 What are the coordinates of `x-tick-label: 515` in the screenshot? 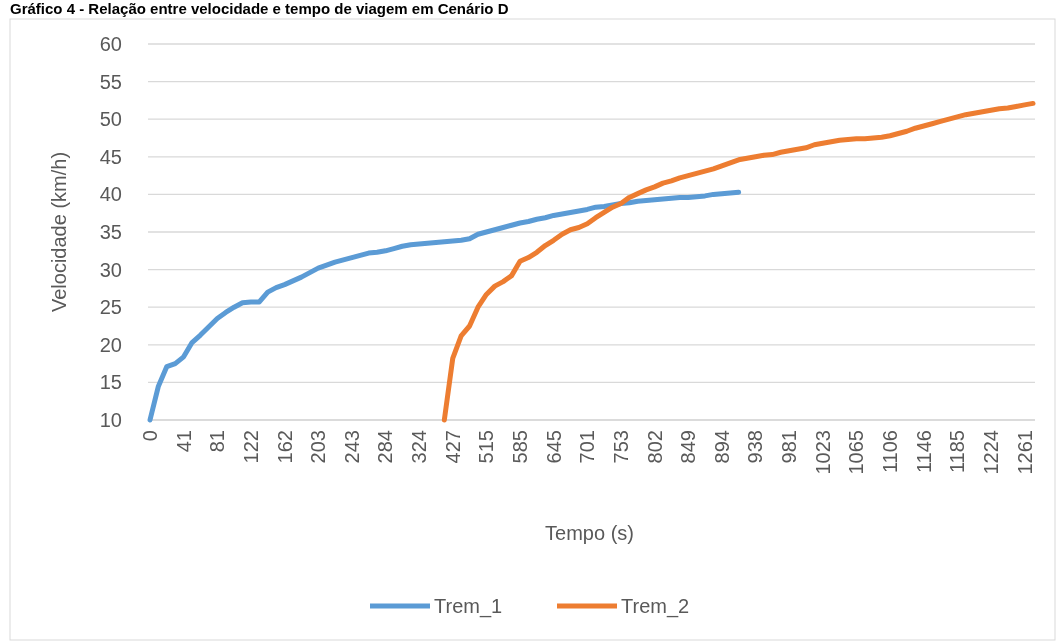 It's located at (486, 447).